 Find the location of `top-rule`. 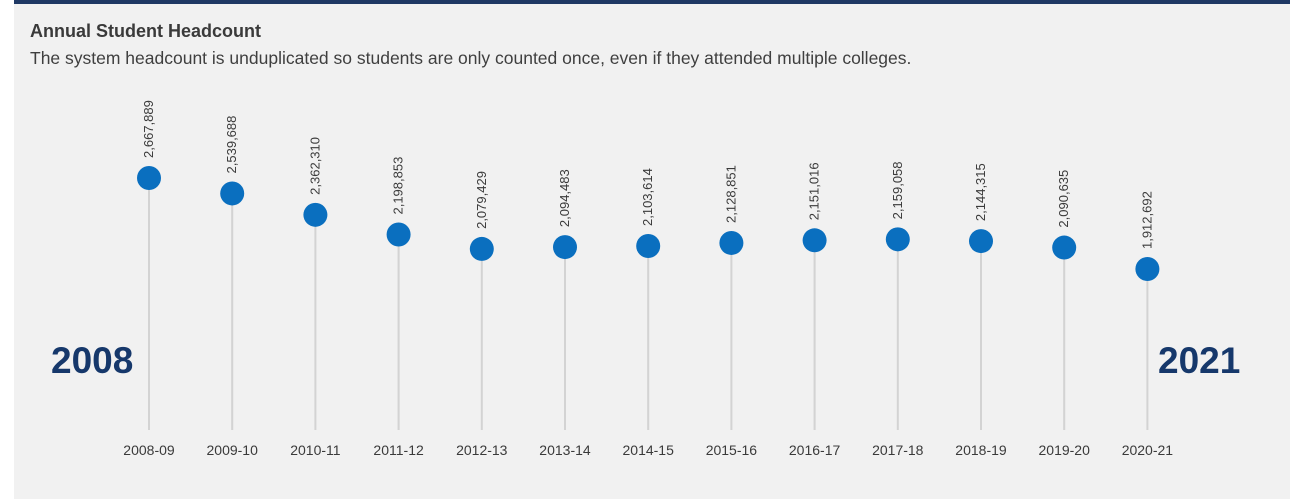

top-rule is located at coordinates (652, 2).